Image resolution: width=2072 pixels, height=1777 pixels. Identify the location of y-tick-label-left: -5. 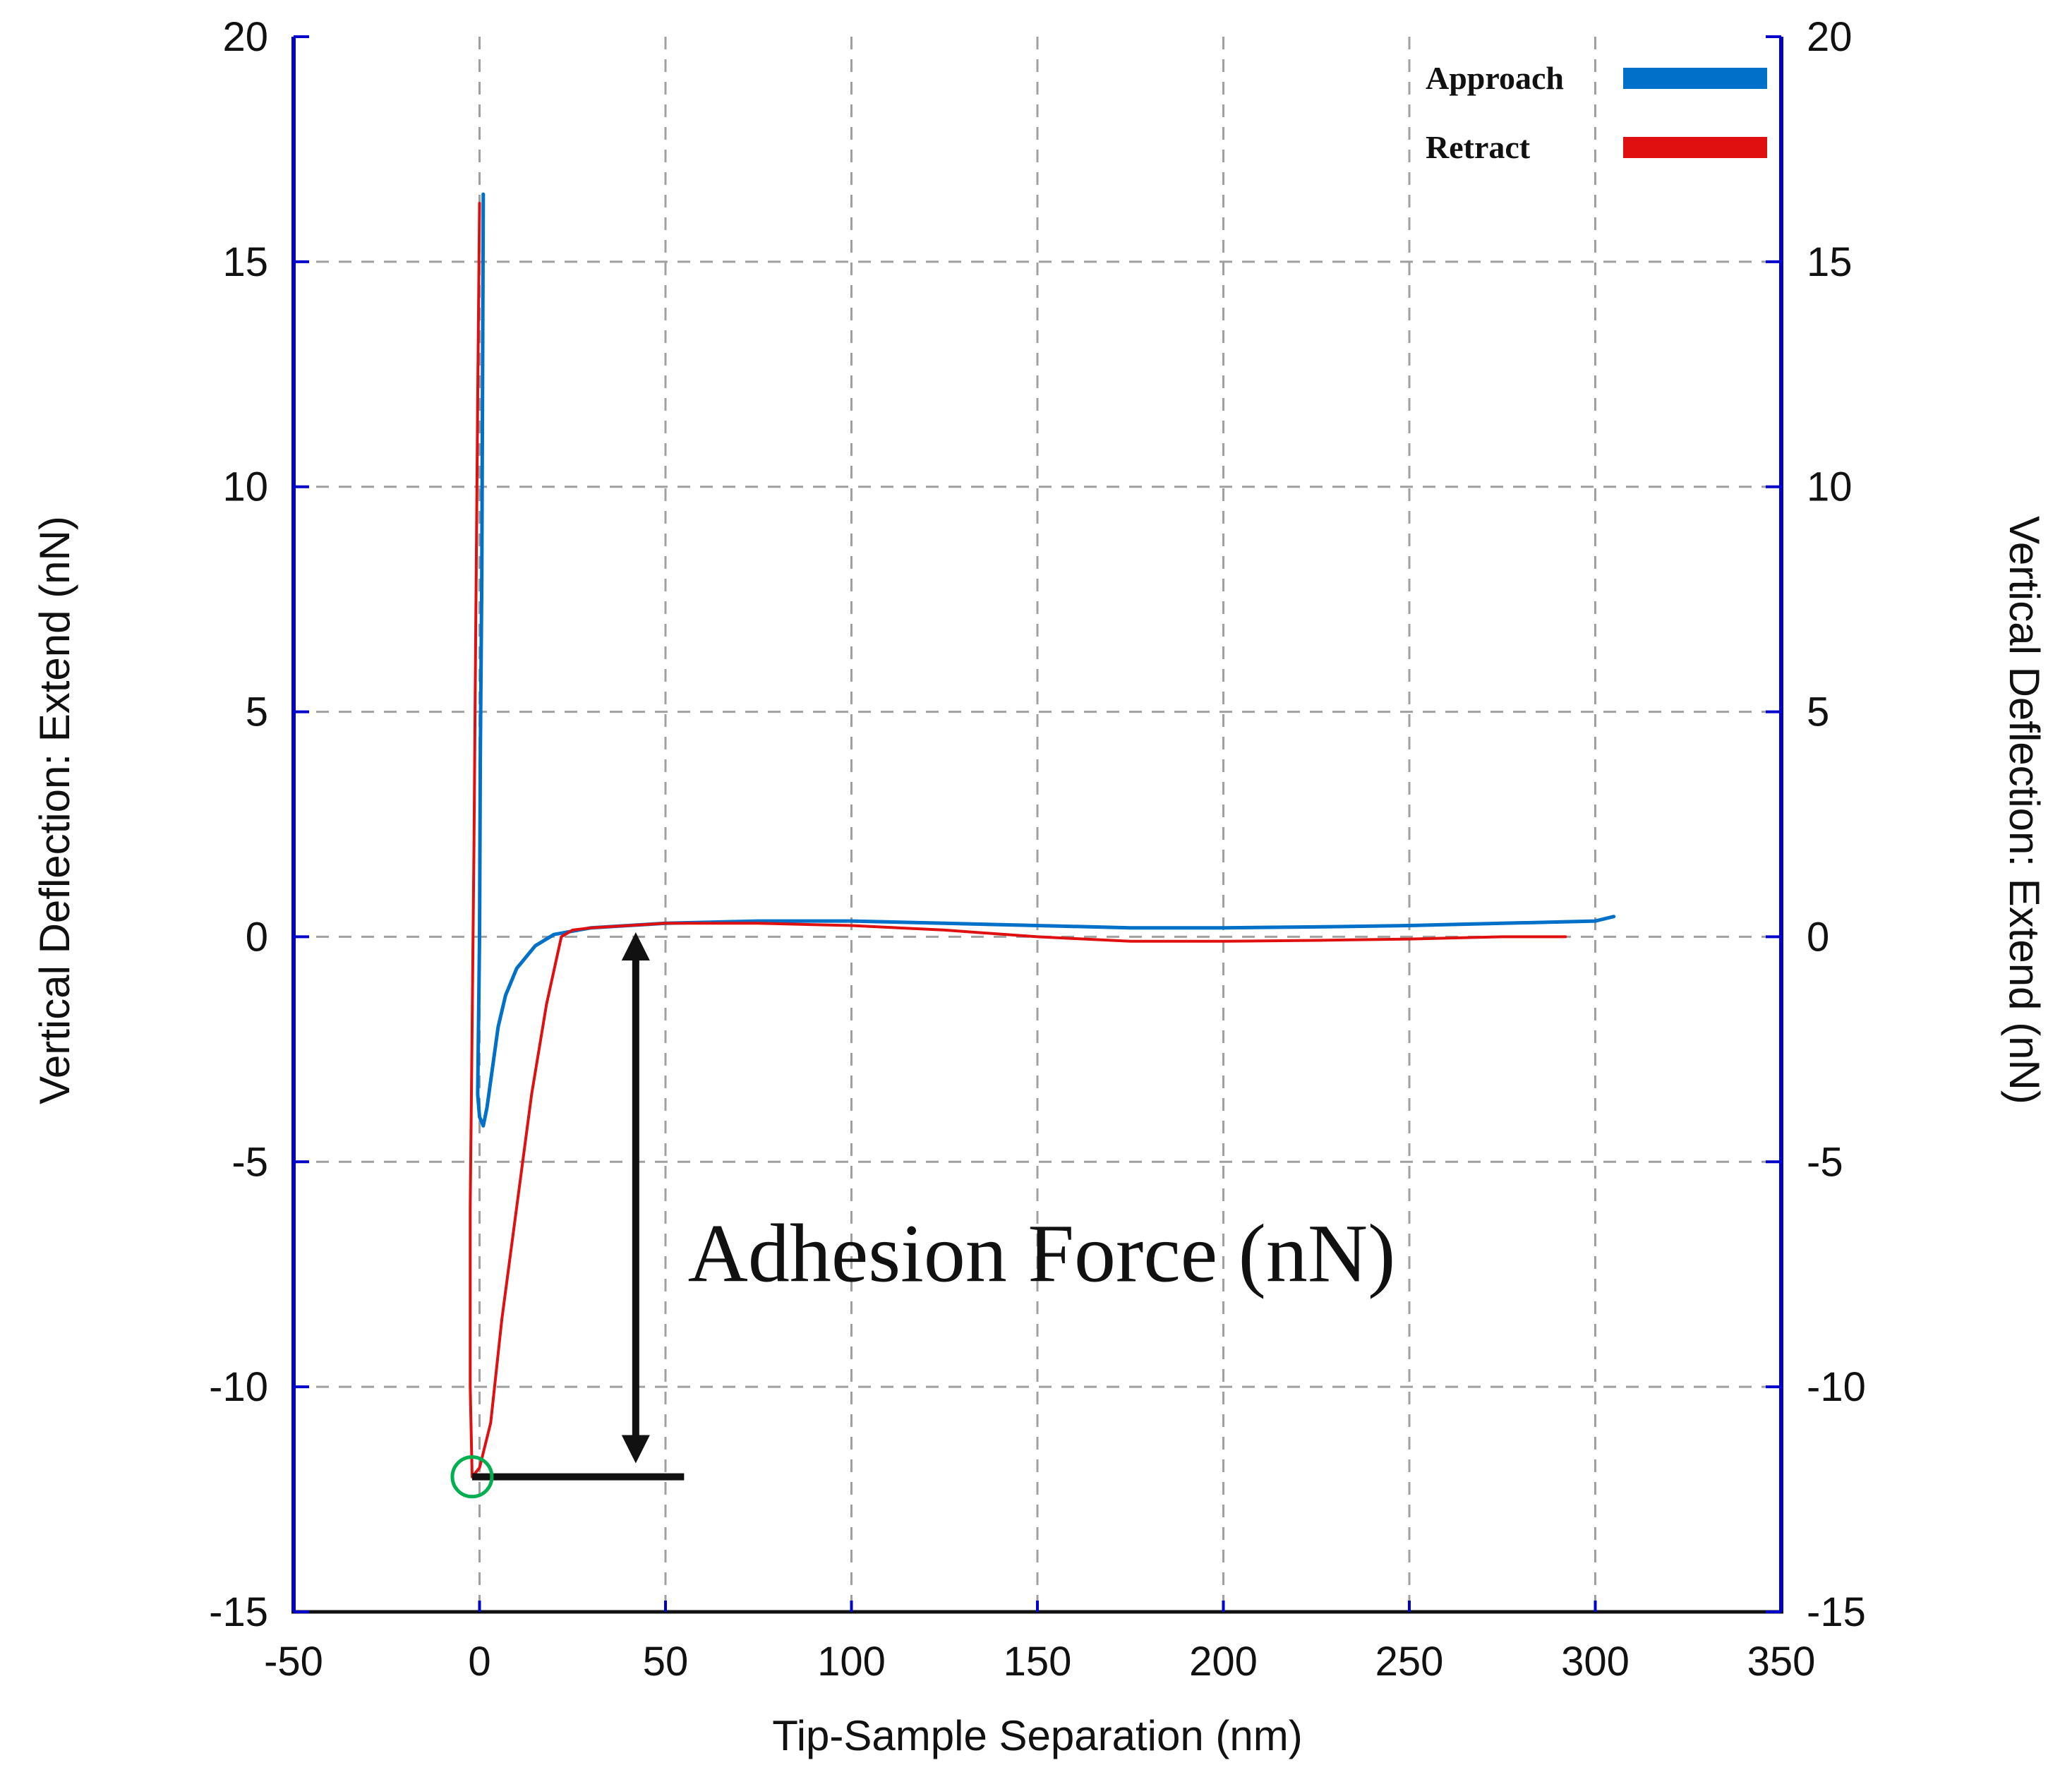
(249, 1162).